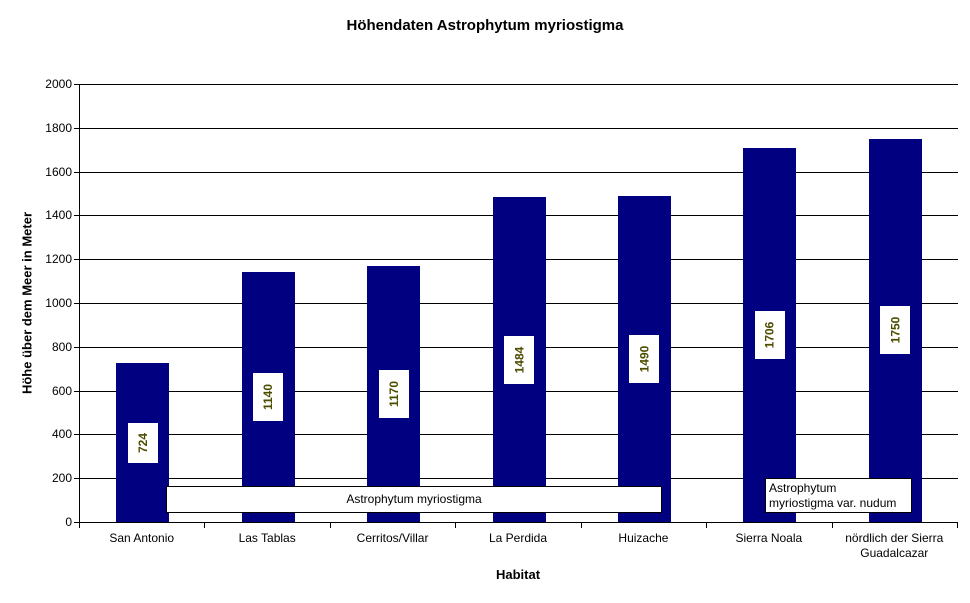  I want to click on bar-value-text: 1706, so click(769, 335).